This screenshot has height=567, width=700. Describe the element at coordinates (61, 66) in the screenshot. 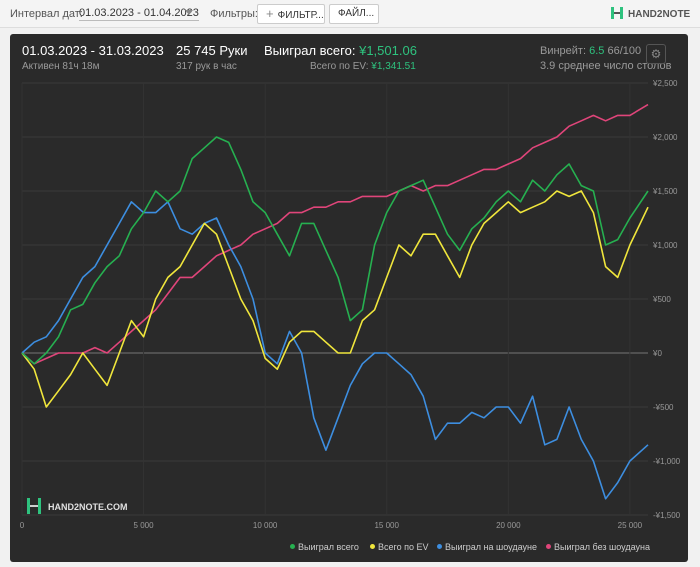

I see `active-time: Активен 81ч 18м` at that location.